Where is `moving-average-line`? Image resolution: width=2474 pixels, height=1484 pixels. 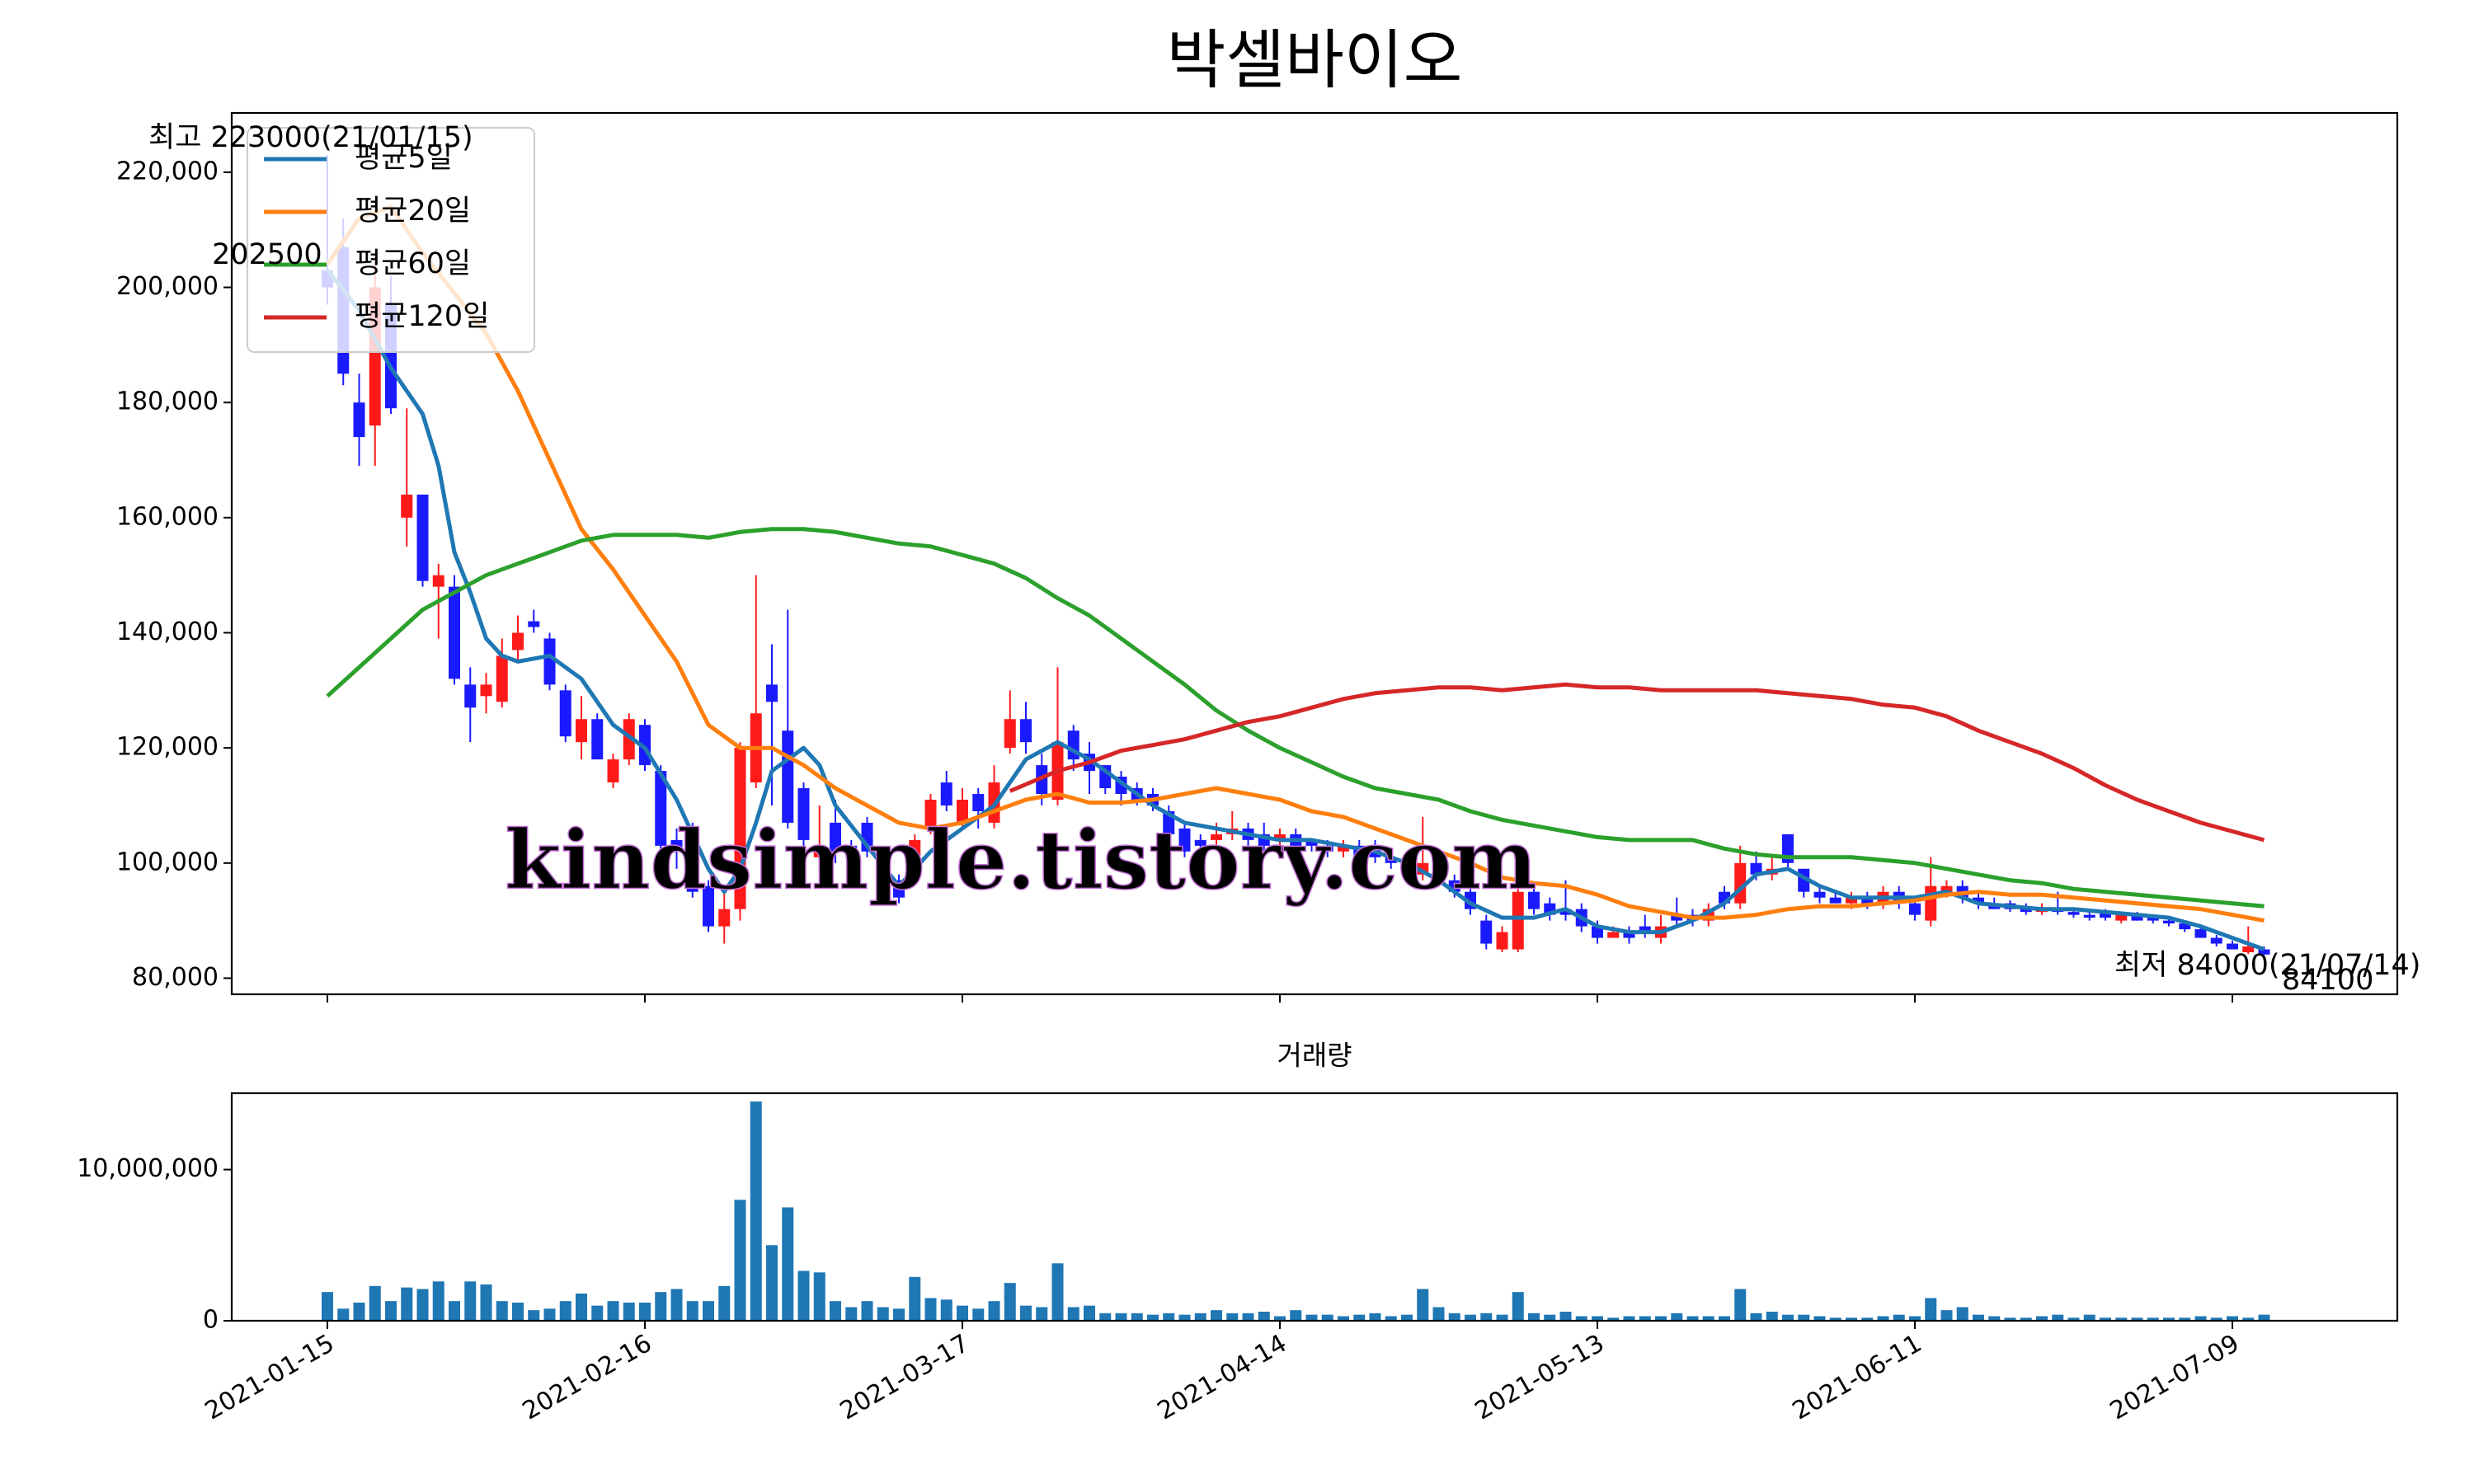
moving-average-line is located at coordinates (1637, 762).